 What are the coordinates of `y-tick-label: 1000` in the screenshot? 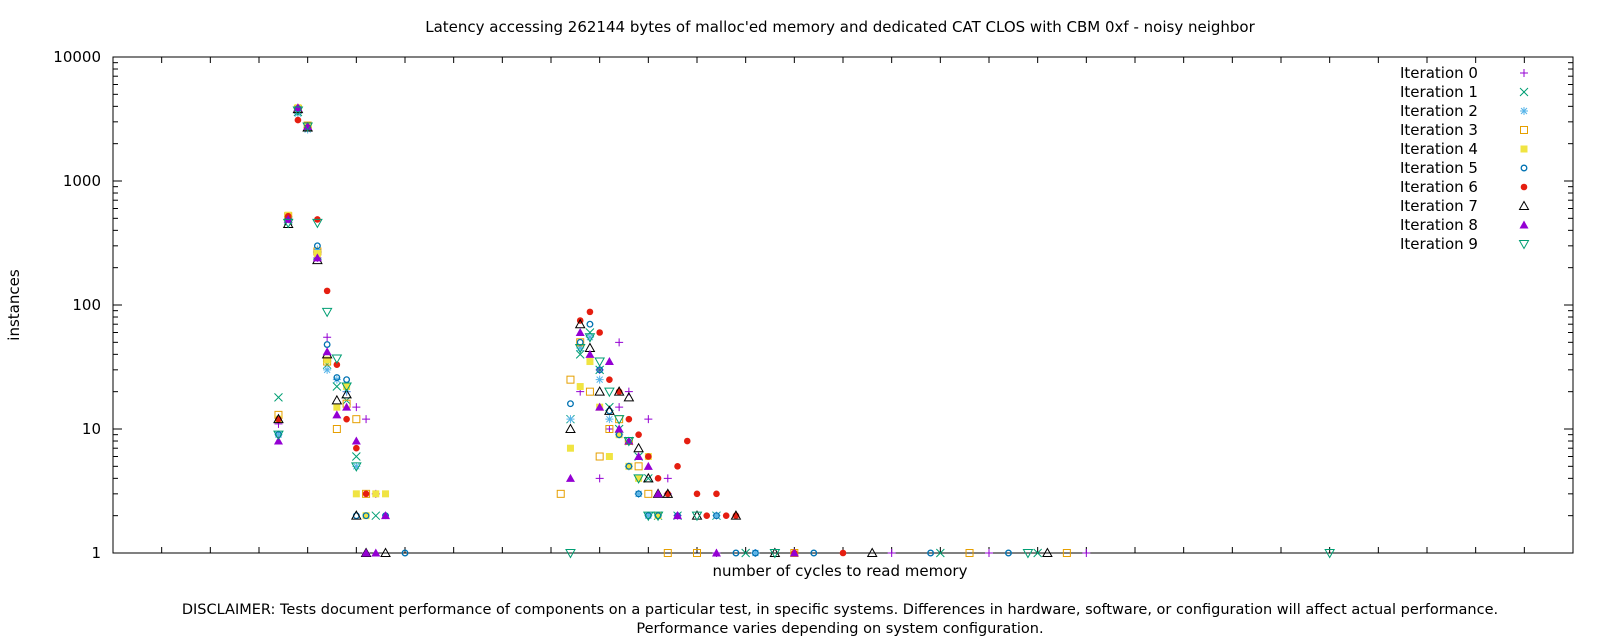 It's located at (82, 181).